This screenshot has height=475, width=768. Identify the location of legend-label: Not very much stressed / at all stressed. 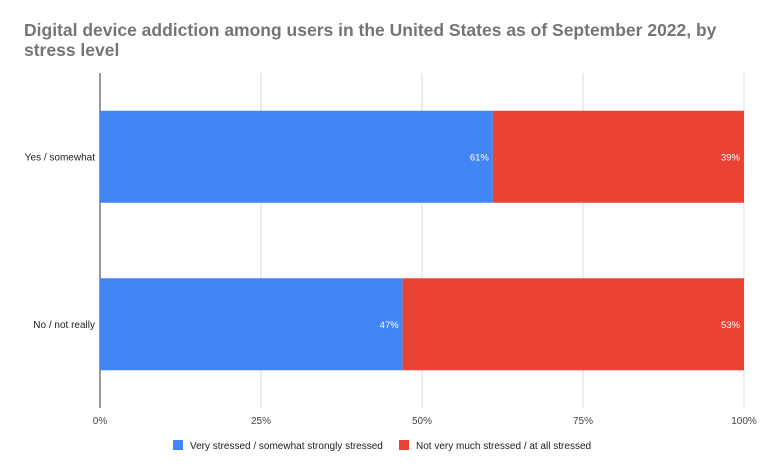
(503, 446).